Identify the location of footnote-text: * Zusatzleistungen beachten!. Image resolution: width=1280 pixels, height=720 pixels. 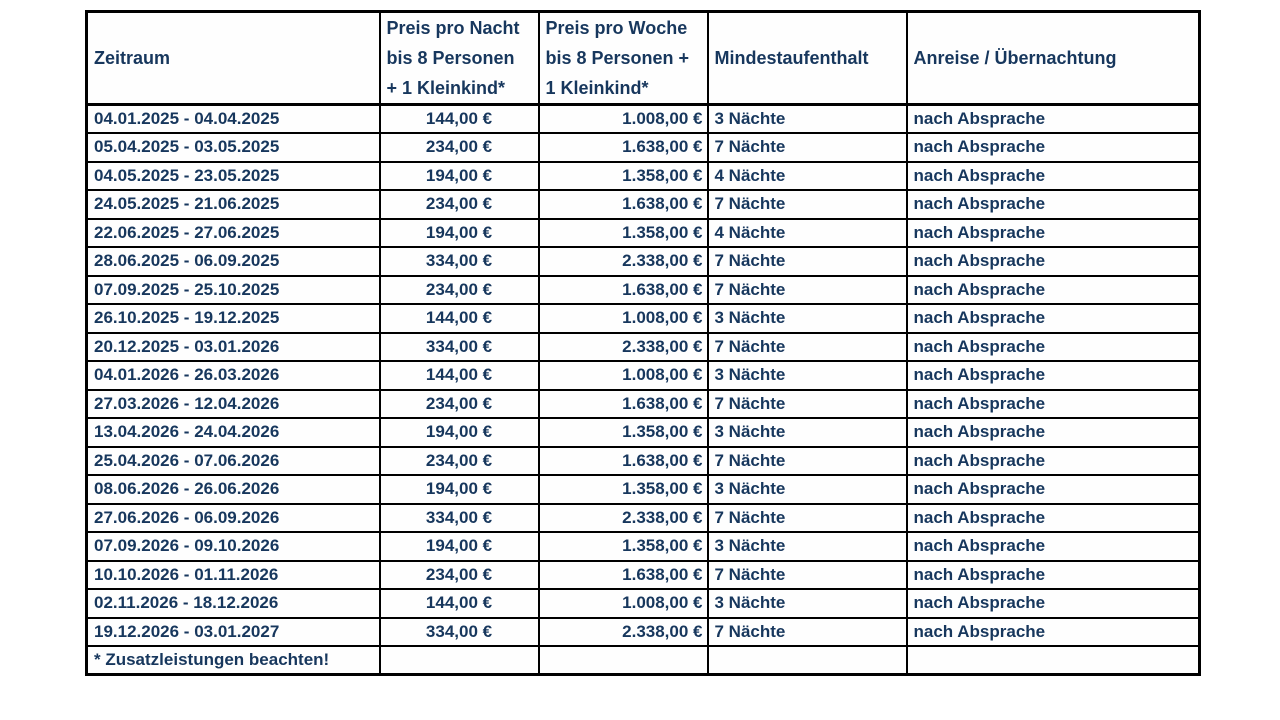
(233, 660).